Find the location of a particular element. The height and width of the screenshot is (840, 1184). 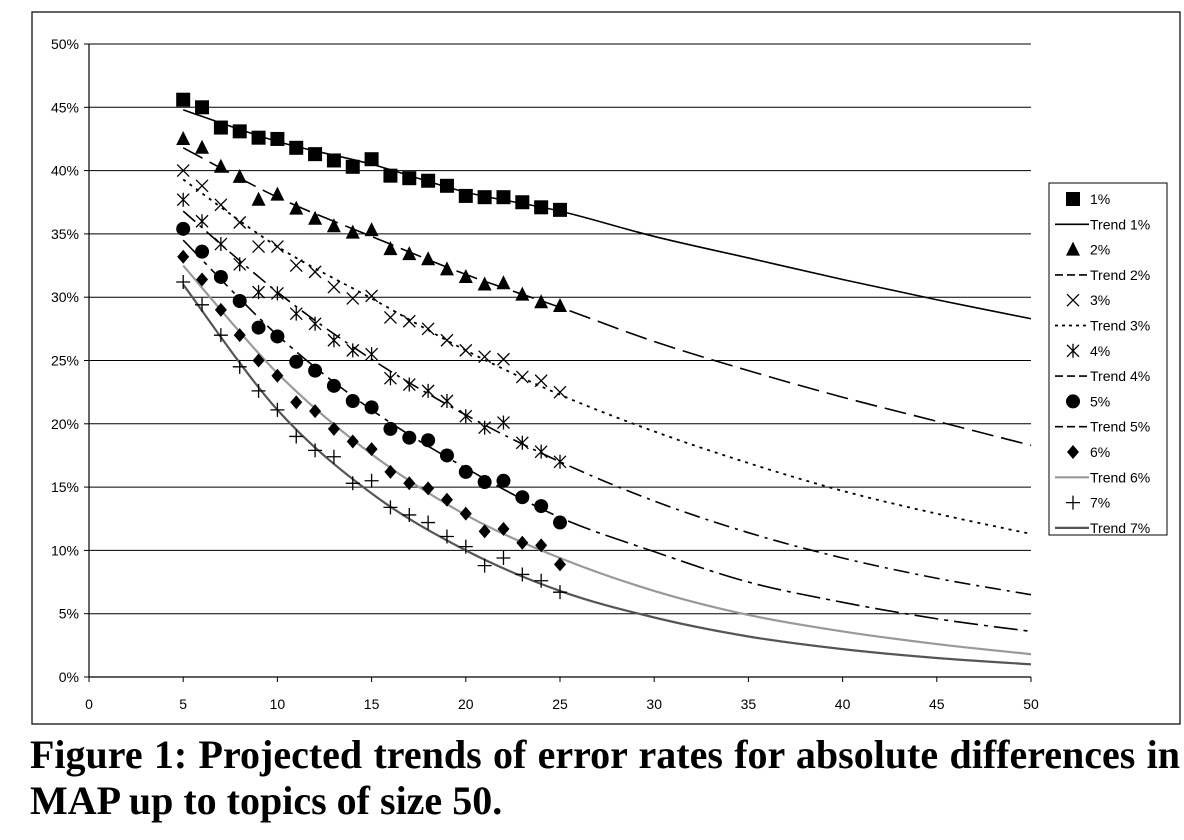

x-tick-label: 30 is located at coordinates (654, 704).